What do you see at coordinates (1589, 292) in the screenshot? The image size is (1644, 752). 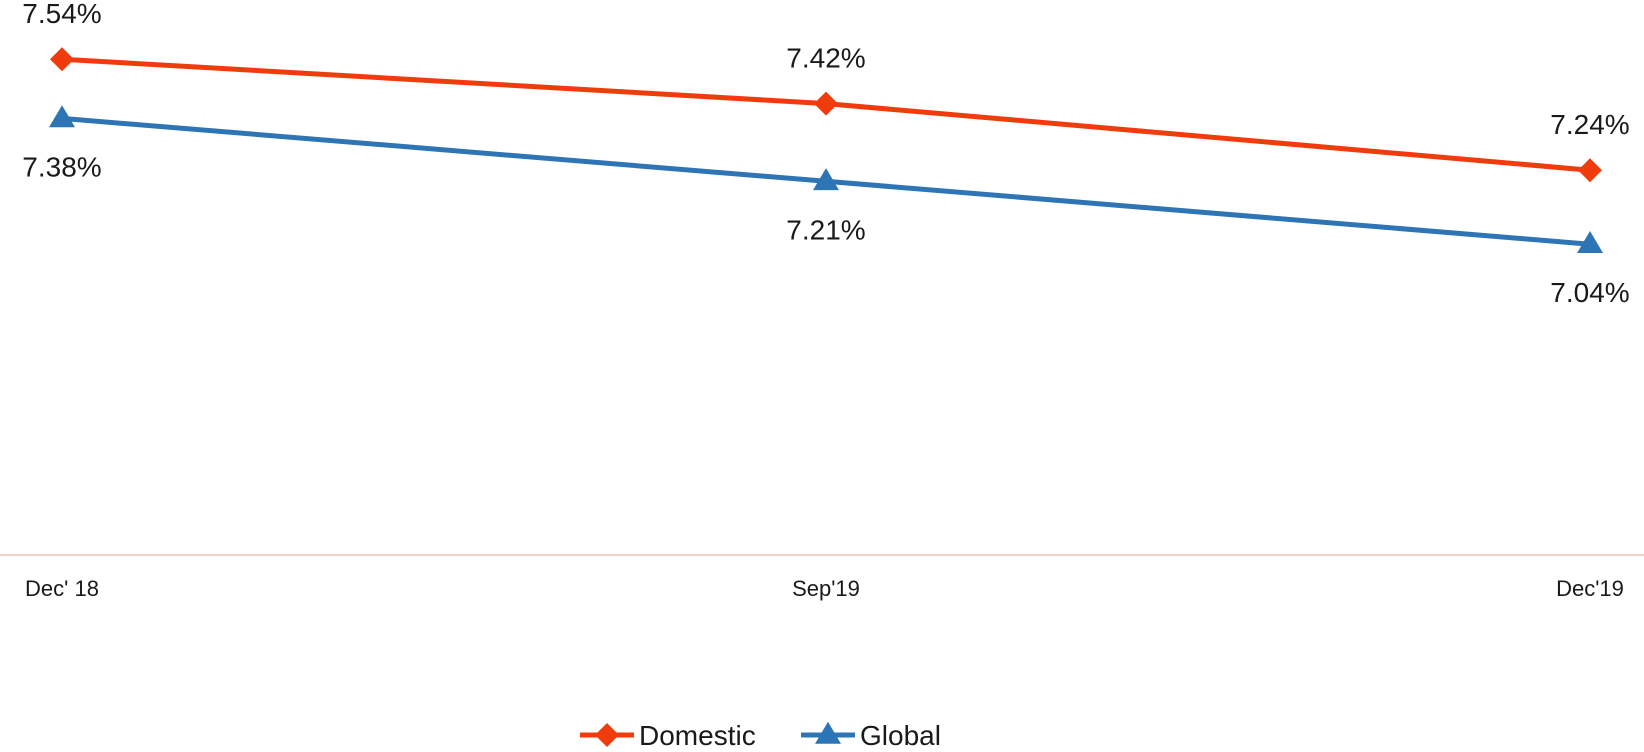 I see `data-label-global-3: 7.04%` at bounding box center [1589, 292].